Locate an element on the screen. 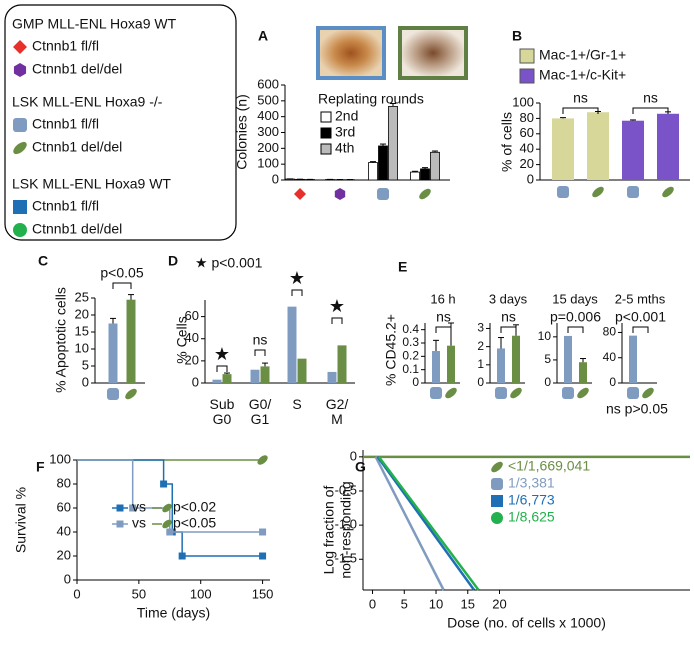 This screenshot has width=694, height=646. x-tick-label: 50 is located at coordinates (139, 593).